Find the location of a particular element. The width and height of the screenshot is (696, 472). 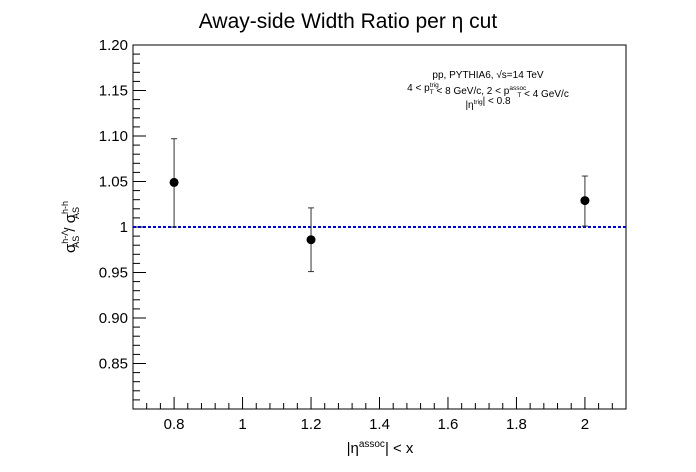

x-tick-label: 1.2 is located at coordinates (311, 424).